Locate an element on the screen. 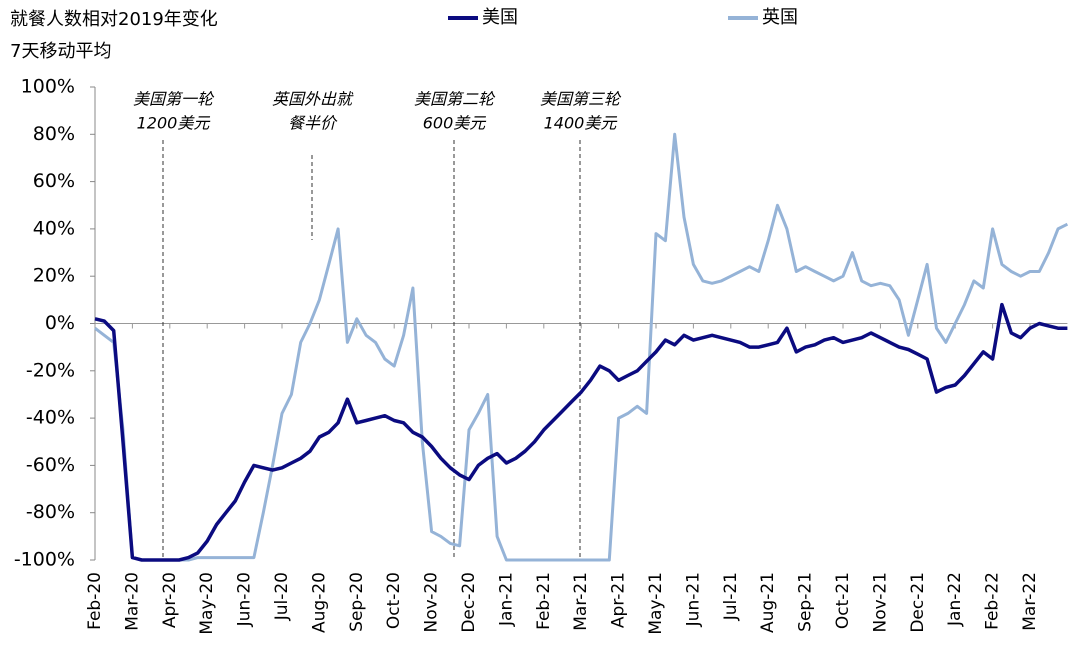 The image size is (1080, 663). y-tick-label: 20% is located at coordinates (54, 276).